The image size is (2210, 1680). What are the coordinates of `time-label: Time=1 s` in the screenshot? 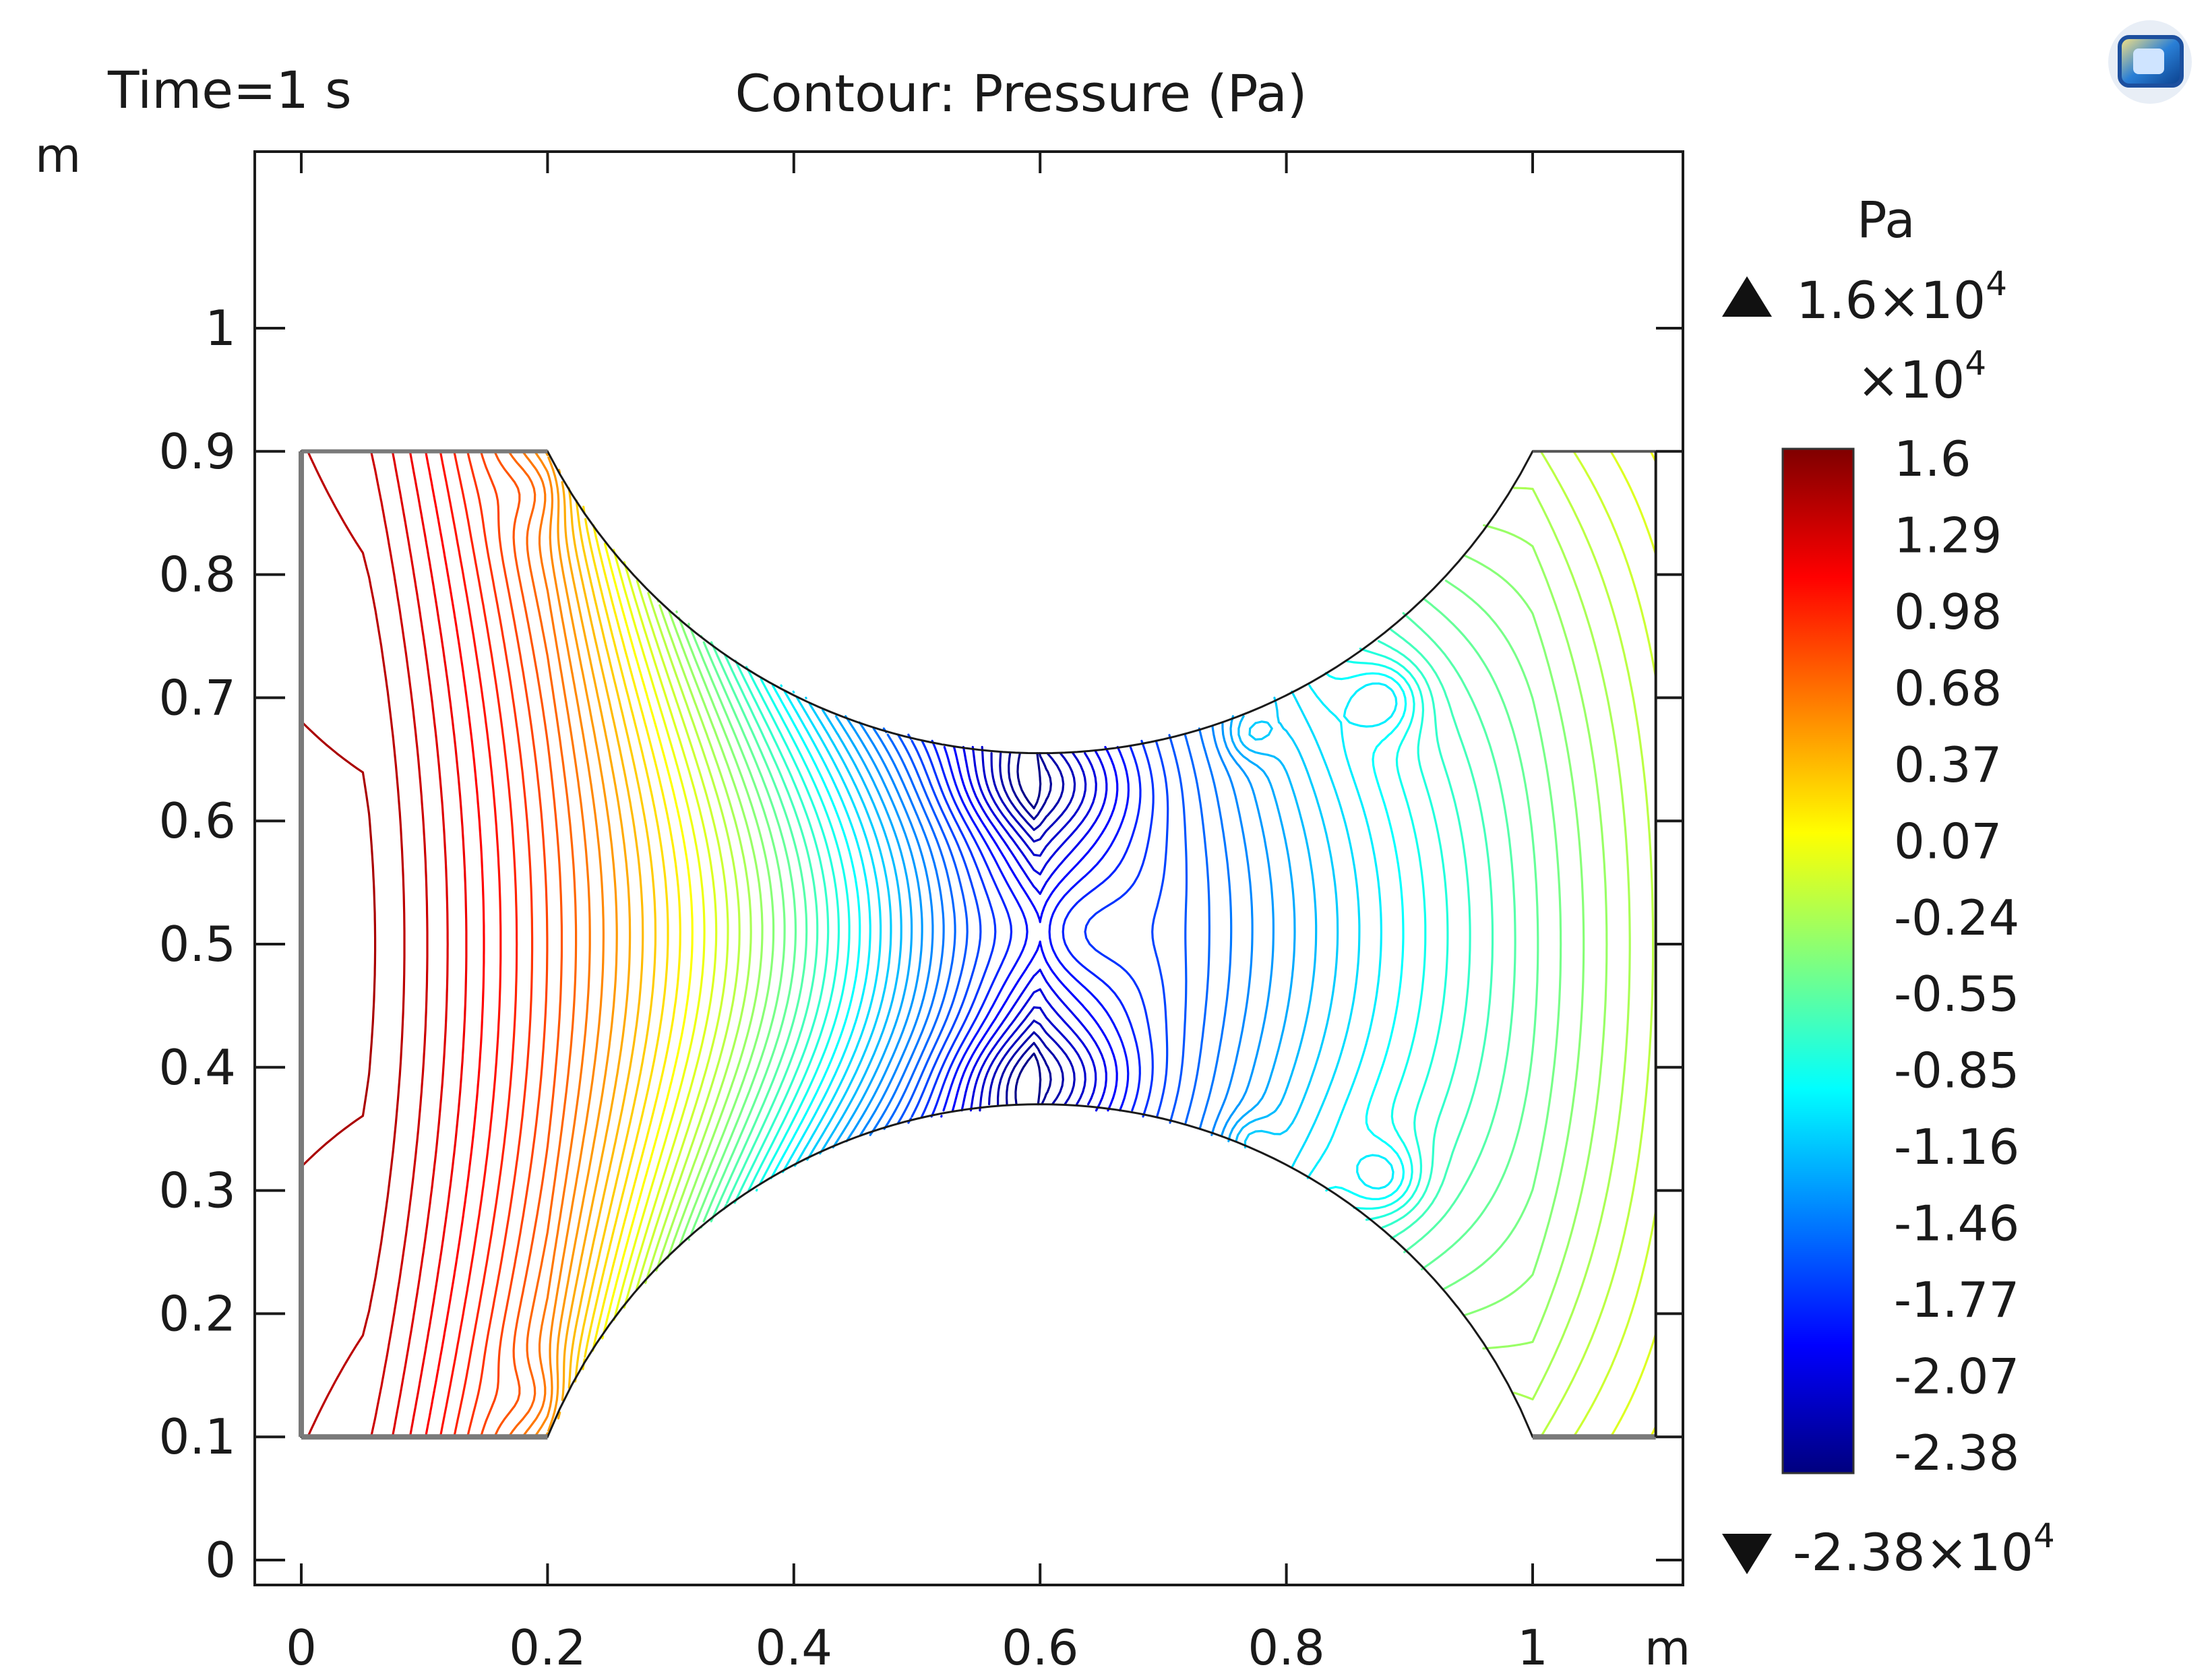 It's located at (229, 90).